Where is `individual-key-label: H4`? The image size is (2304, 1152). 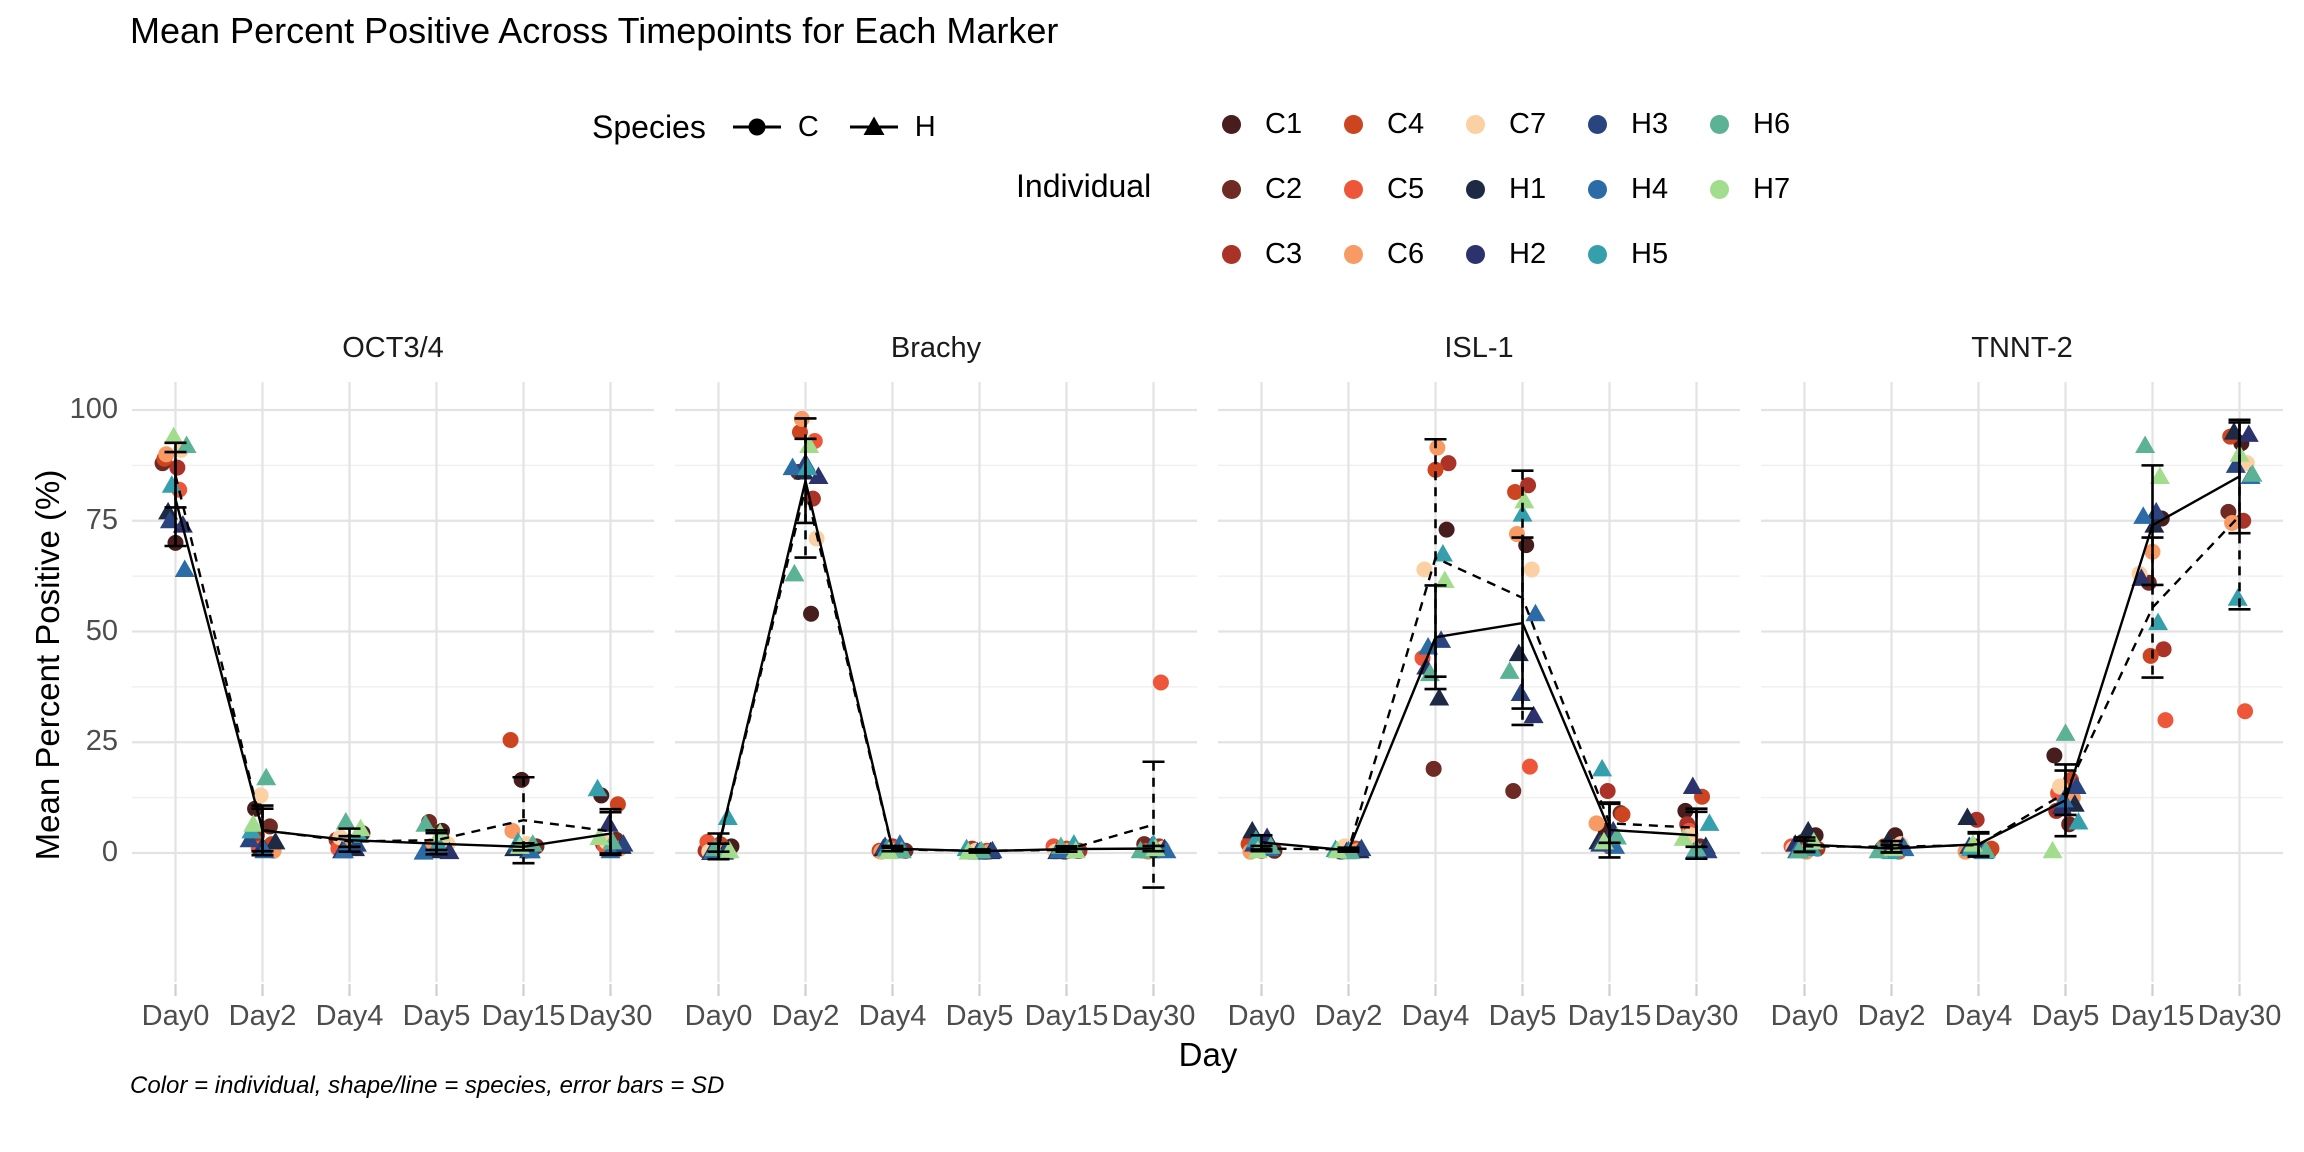 individual-key-label: H4 is located at coordinates (1650, 189).